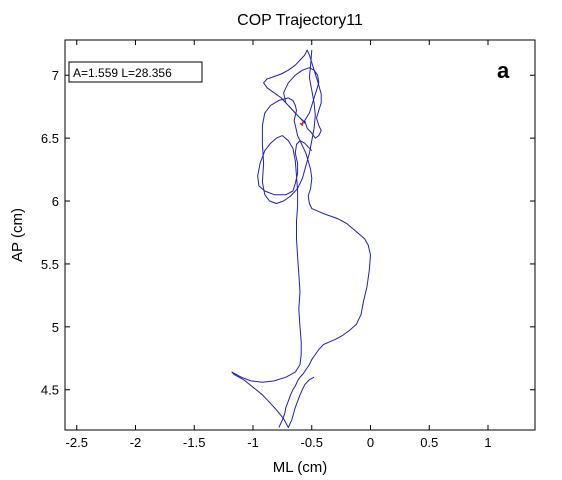 The height and width of the screenshot is (480, 562). I want to click on y-axis-title: AP (cm), so click(17, 235).